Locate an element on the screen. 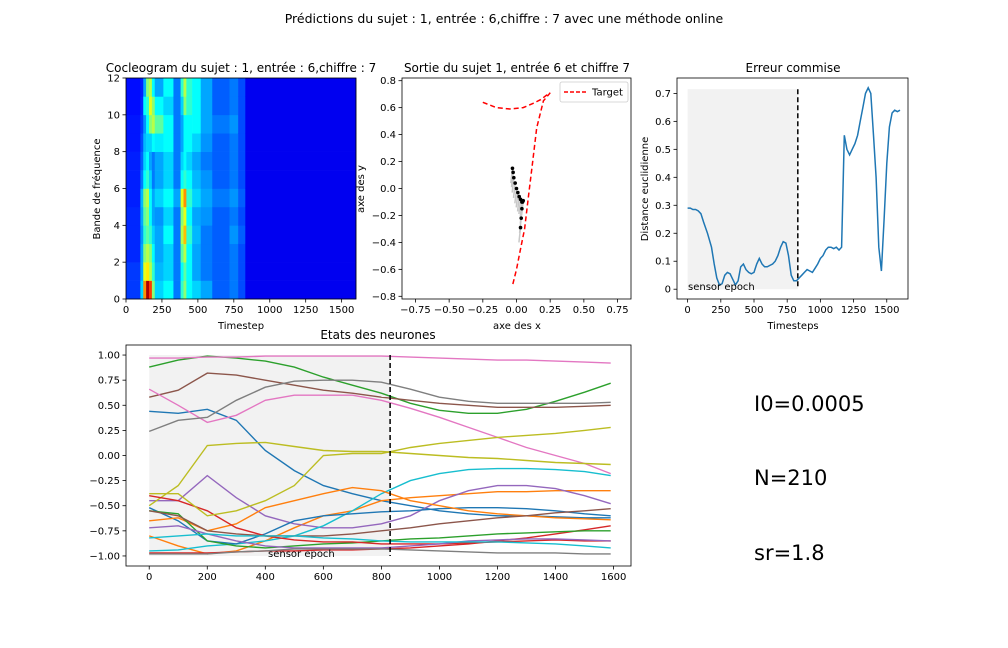 The width and height of the screenshot is (1008, 648). param-n: N=210 is located at coordinates (791, 478).